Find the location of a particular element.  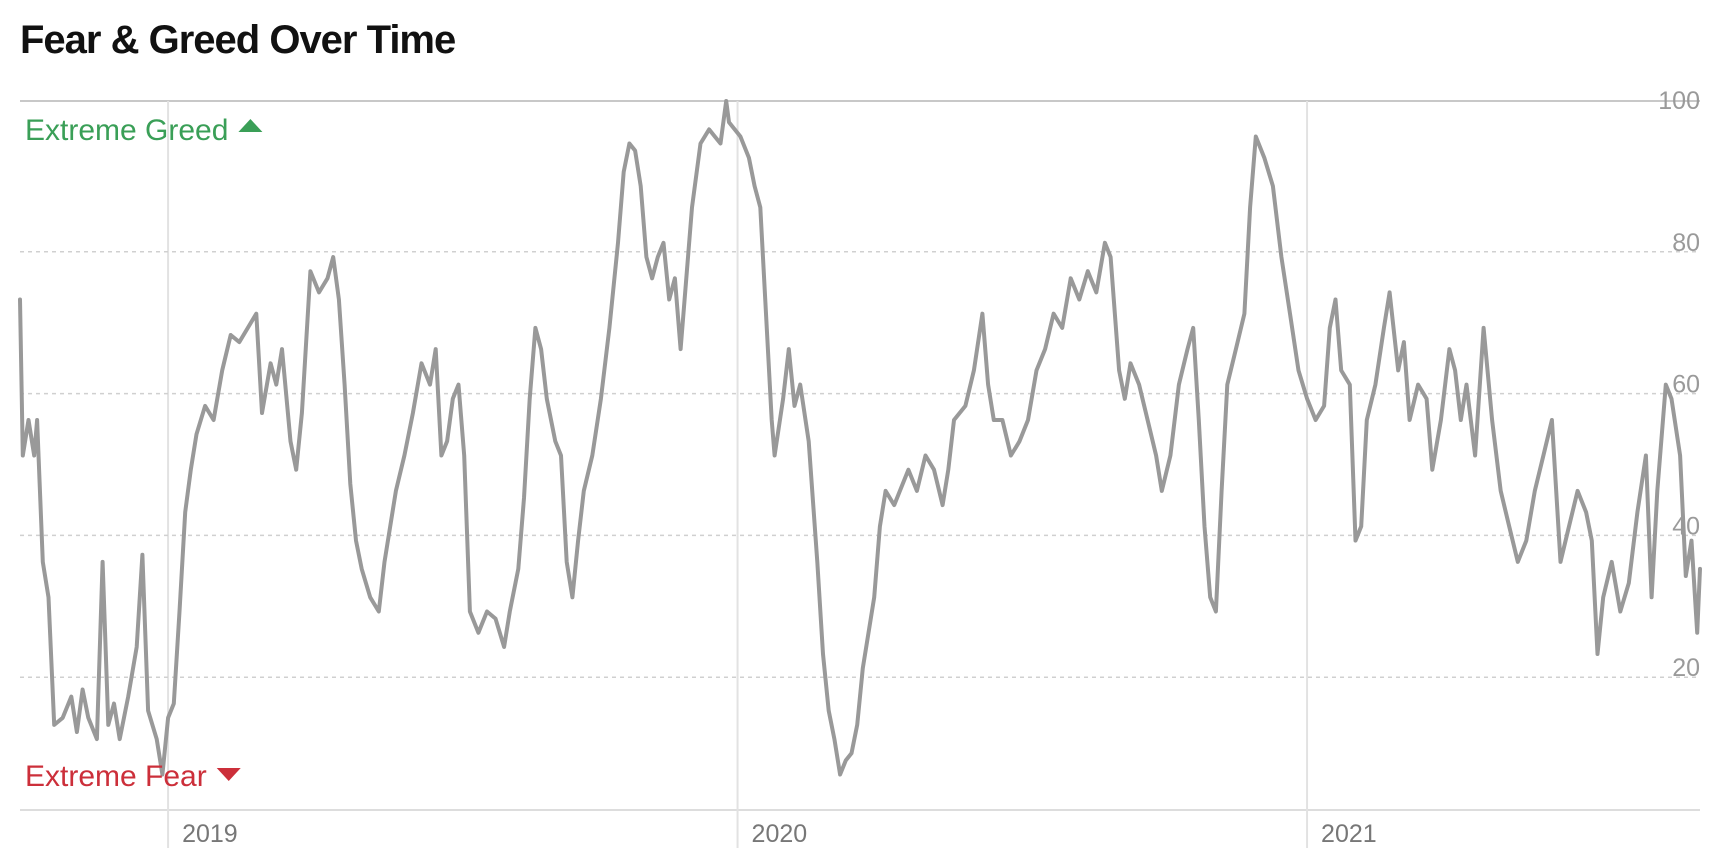

extreme-fear-label: Extreme Fear is located at coordinates (116, 776).